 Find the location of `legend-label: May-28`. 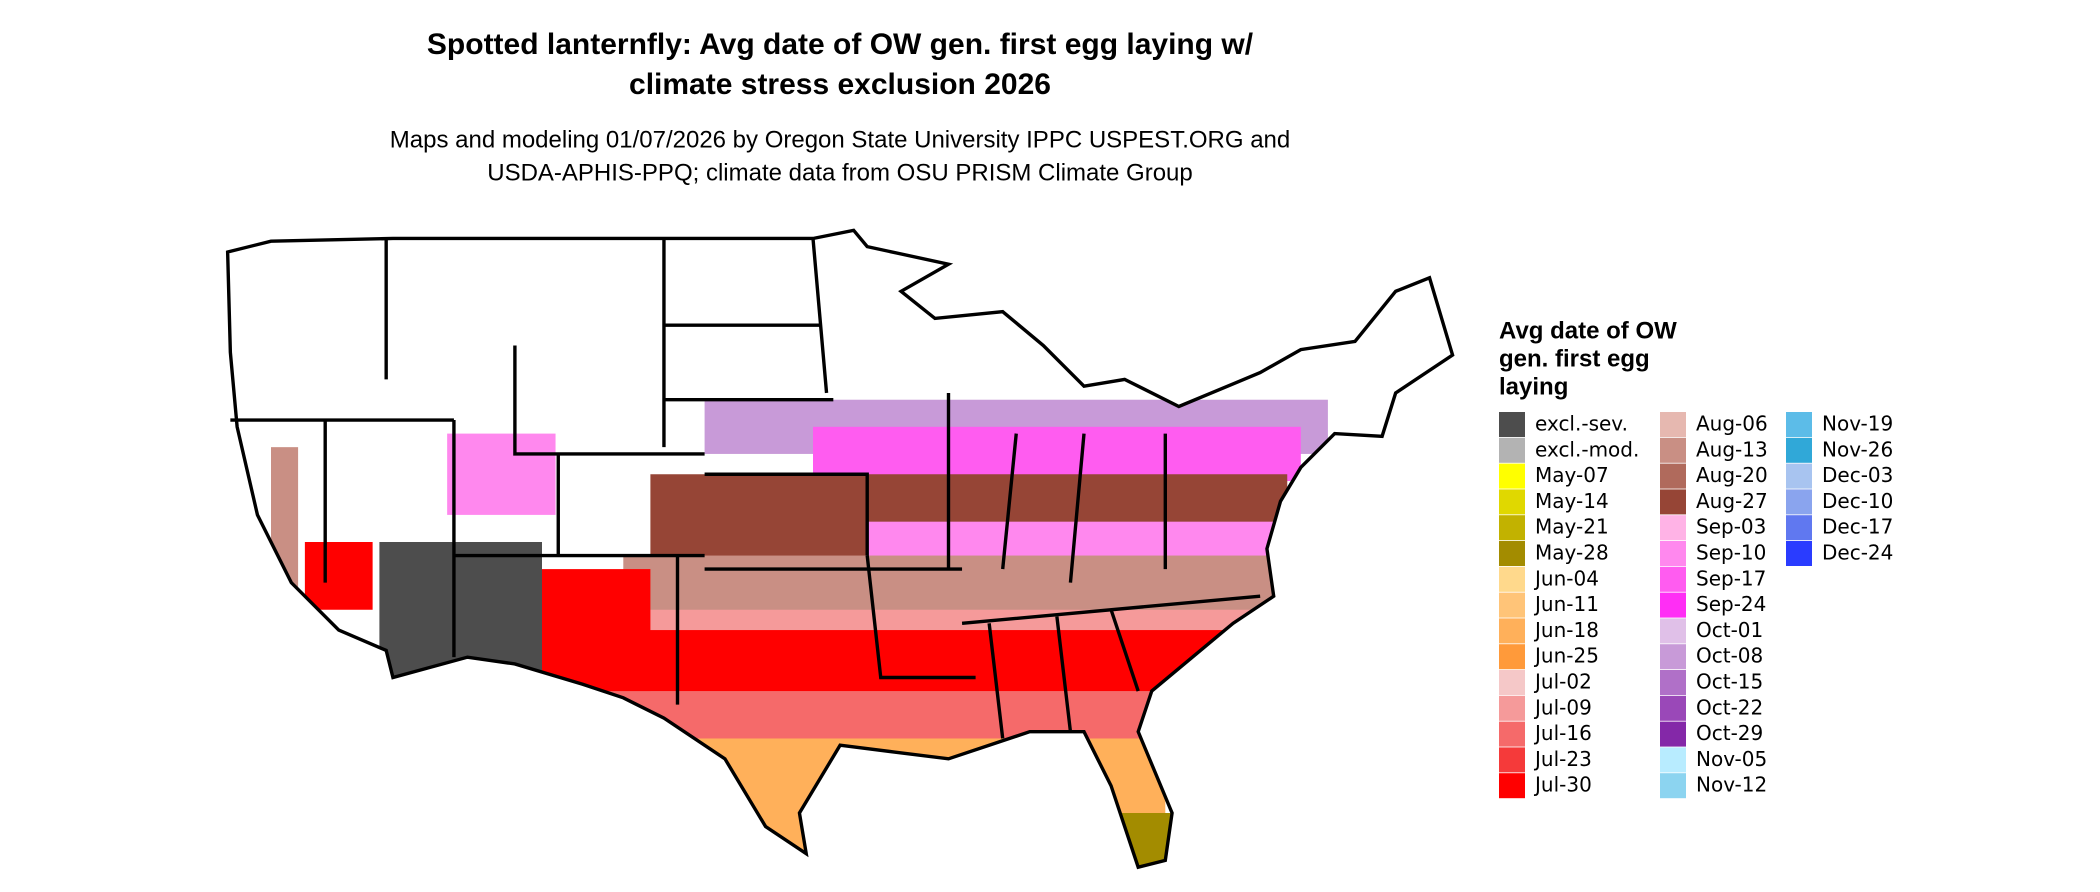

legend-label: May-28 is located at coordinates (1572, 553).